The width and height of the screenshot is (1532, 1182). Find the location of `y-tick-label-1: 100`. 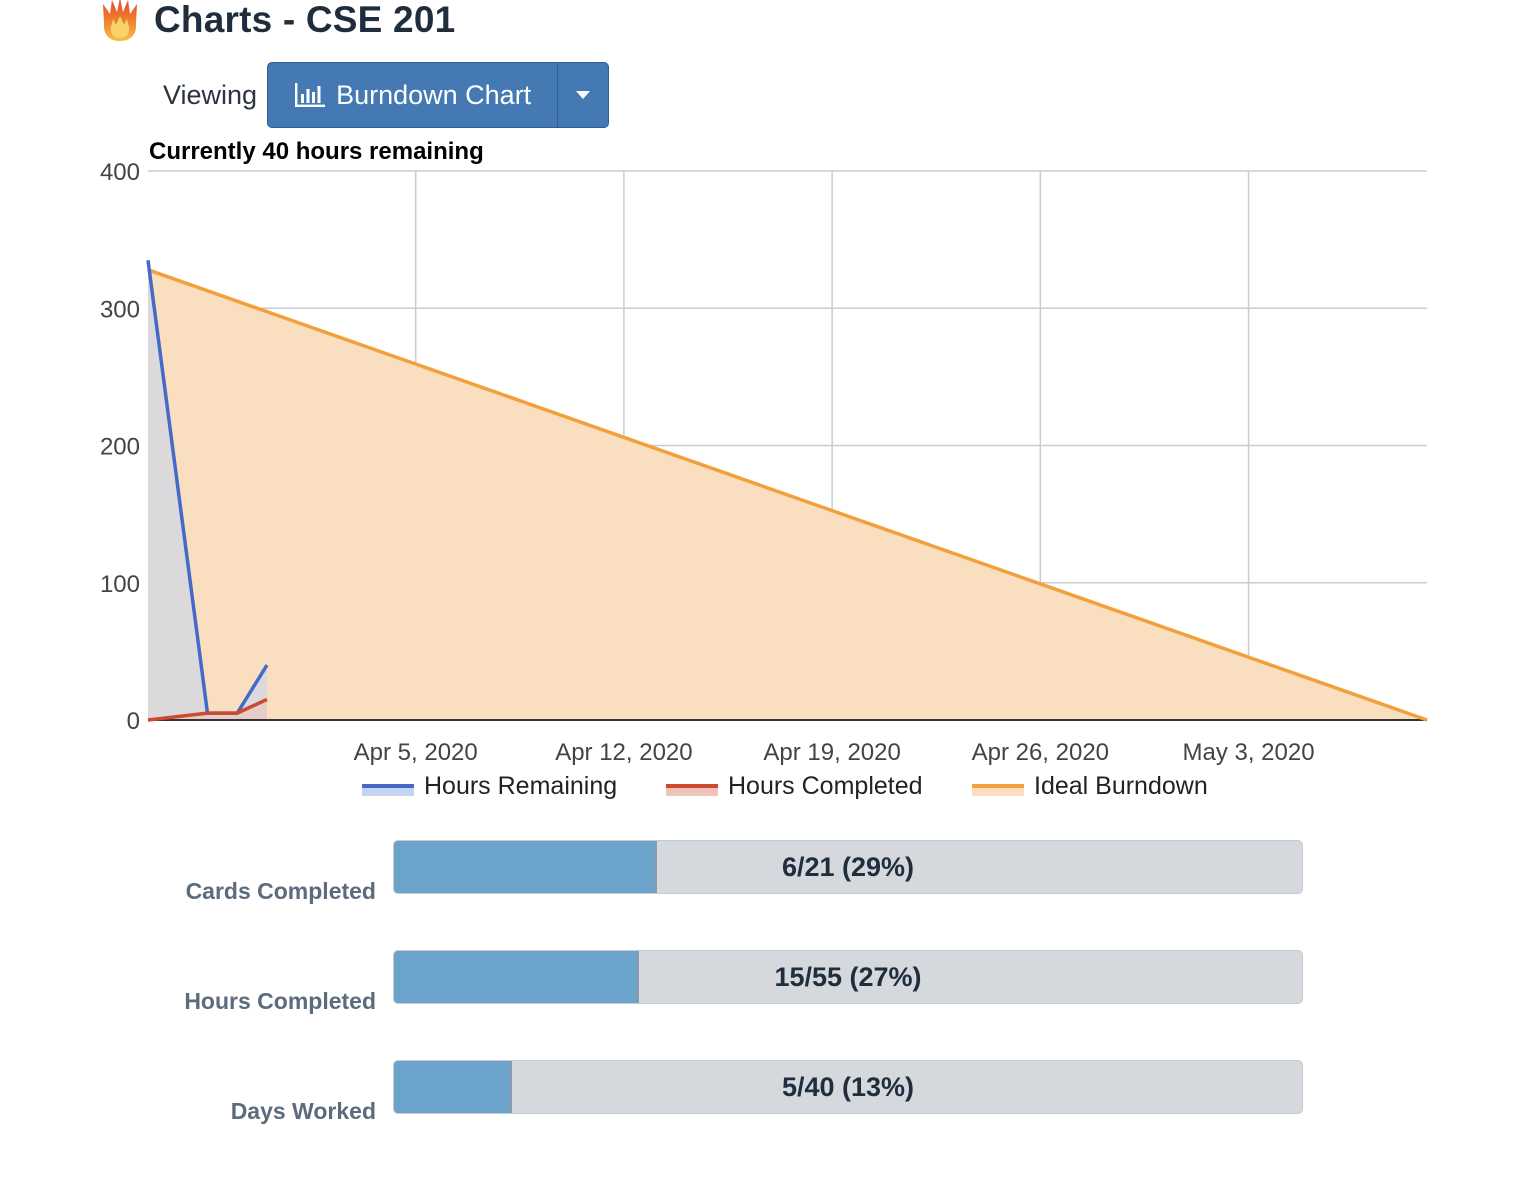

y-tick-label-1: 100 is located at coordinates (120, 584).